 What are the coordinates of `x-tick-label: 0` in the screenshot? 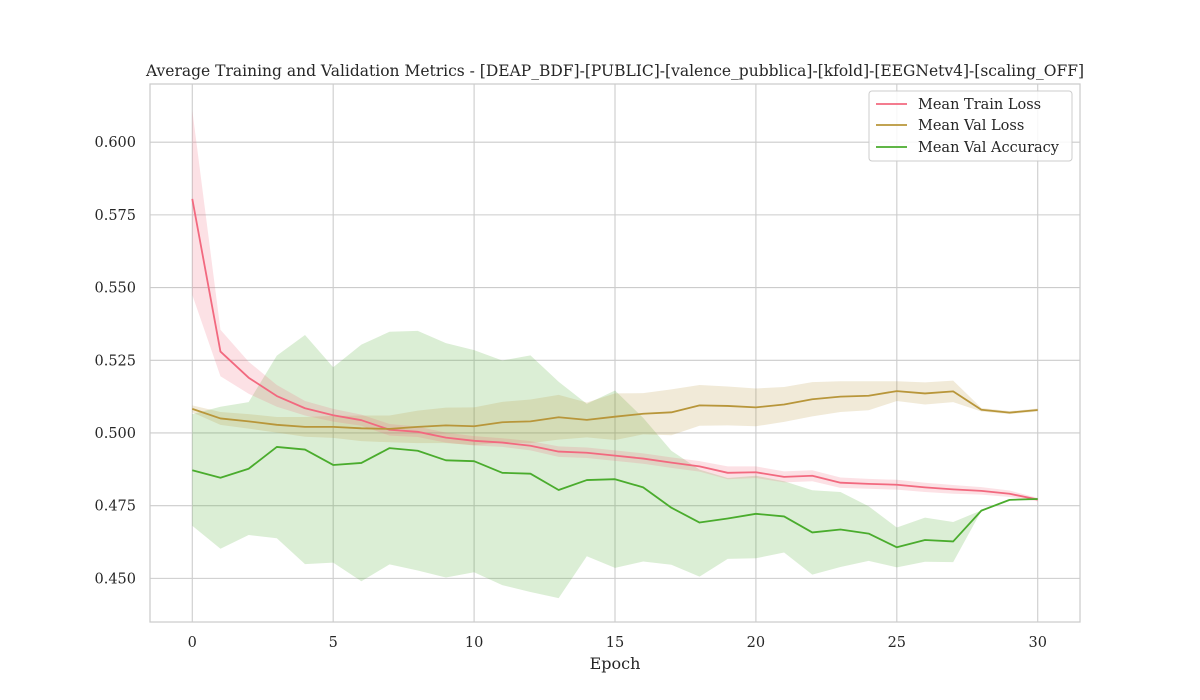 It's located at (192, 643).